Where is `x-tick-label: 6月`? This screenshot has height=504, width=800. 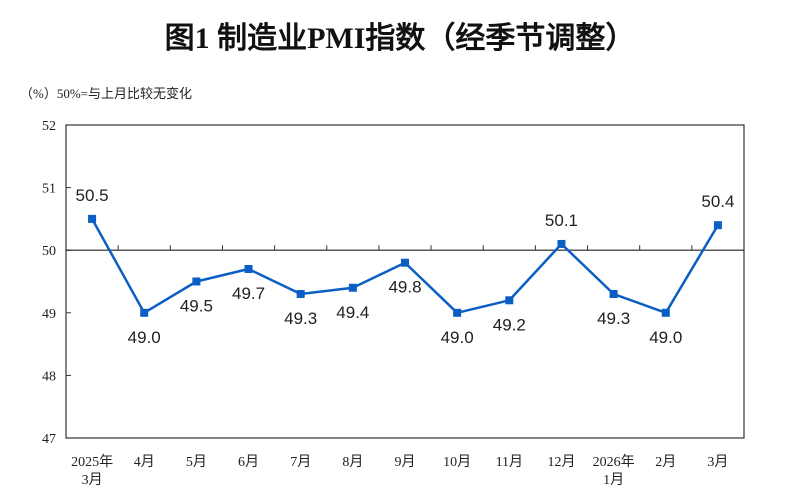
x-tick-label: 6月 is located at coordinates (248, 462).